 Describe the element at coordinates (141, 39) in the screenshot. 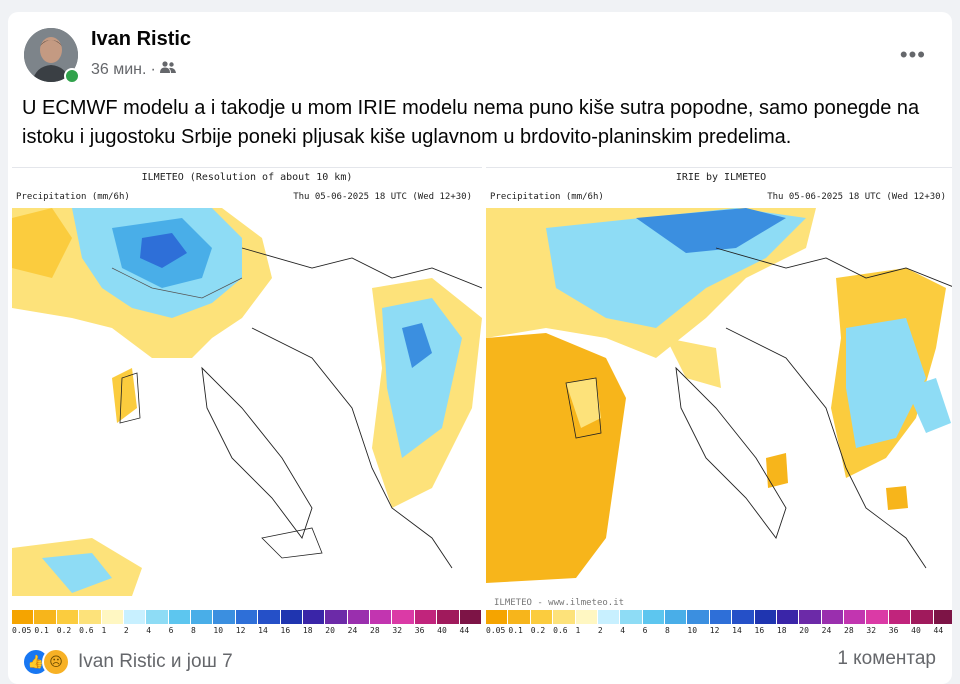

I see `post-author: Ivan Ristic` at that location.